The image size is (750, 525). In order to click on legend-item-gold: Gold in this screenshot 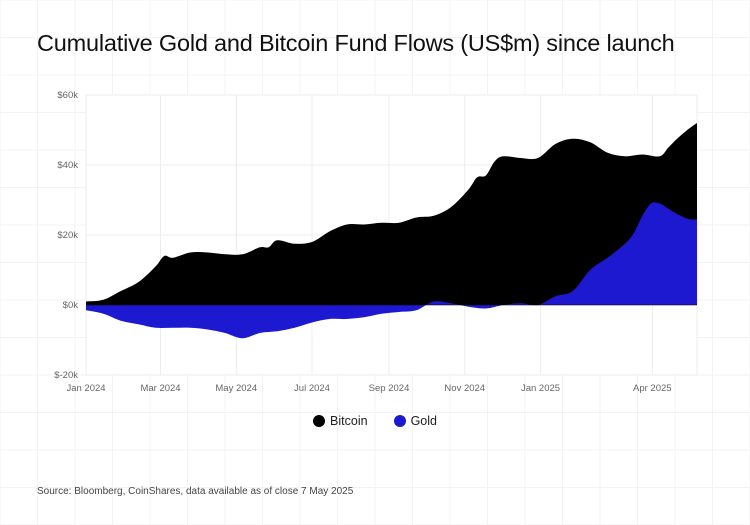, I will do `click(415, 421)`.